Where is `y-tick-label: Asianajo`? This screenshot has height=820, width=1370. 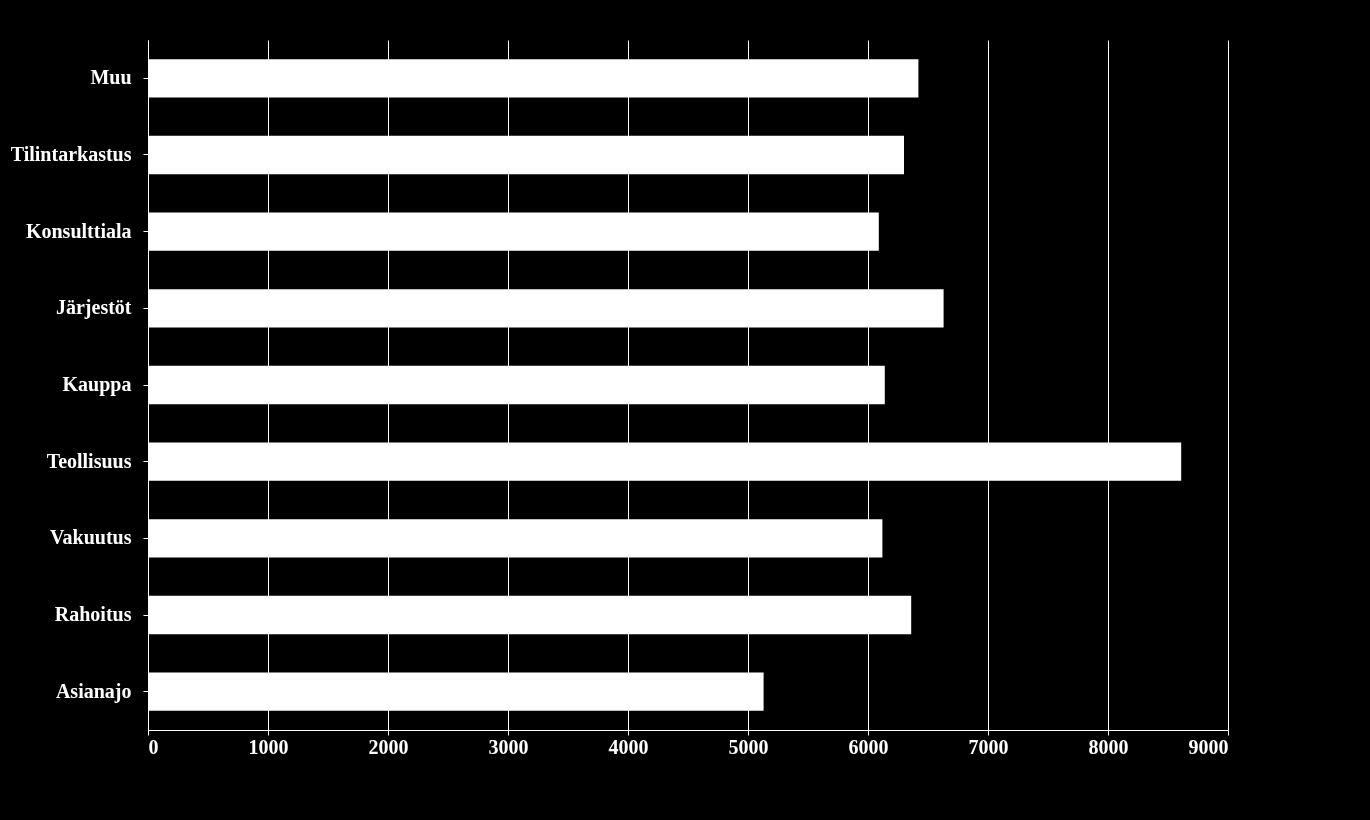 y-tick-label: Asianajo is located at coordinates (93, 691).